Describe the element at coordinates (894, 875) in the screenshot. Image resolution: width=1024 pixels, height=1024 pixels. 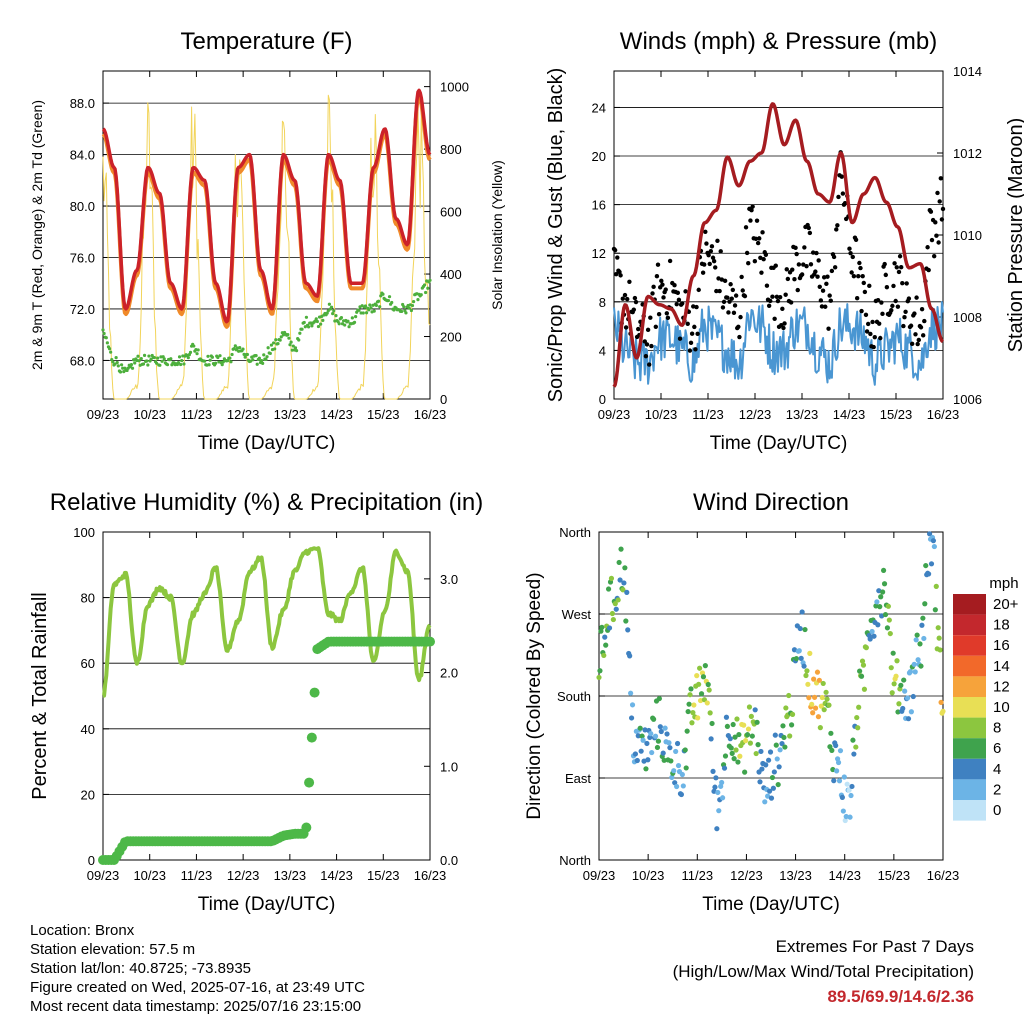
I see `direction-xtick-label: 15/23` at that location.